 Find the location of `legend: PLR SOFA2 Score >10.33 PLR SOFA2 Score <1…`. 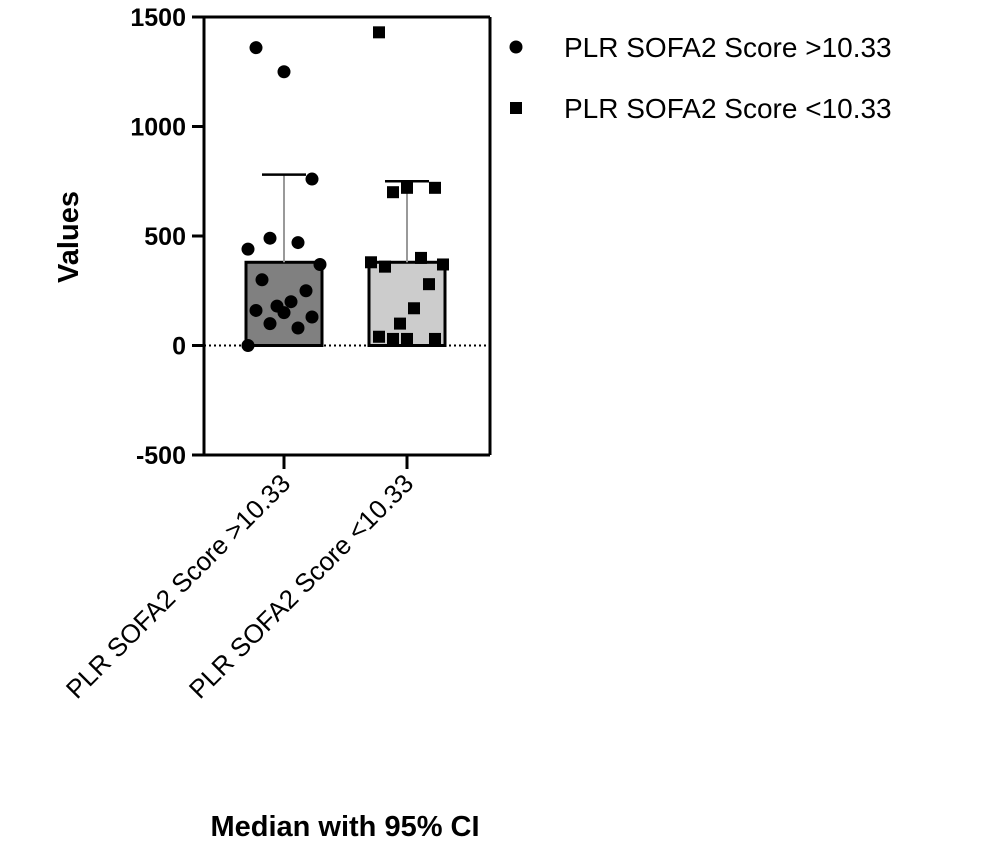

legend: PLR SOFA2 Score >10.33 PLR SOFA2 Score <1… is located at coordinates (700, 78).